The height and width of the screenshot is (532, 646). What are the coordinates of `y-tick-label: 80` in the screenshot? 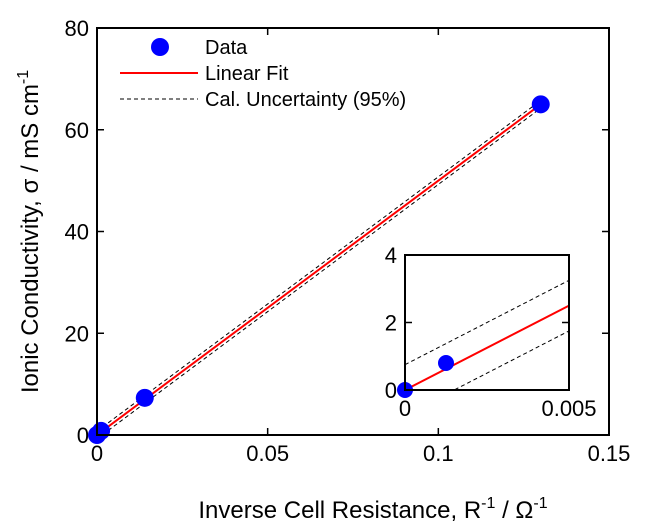 It's located at (77, 28).